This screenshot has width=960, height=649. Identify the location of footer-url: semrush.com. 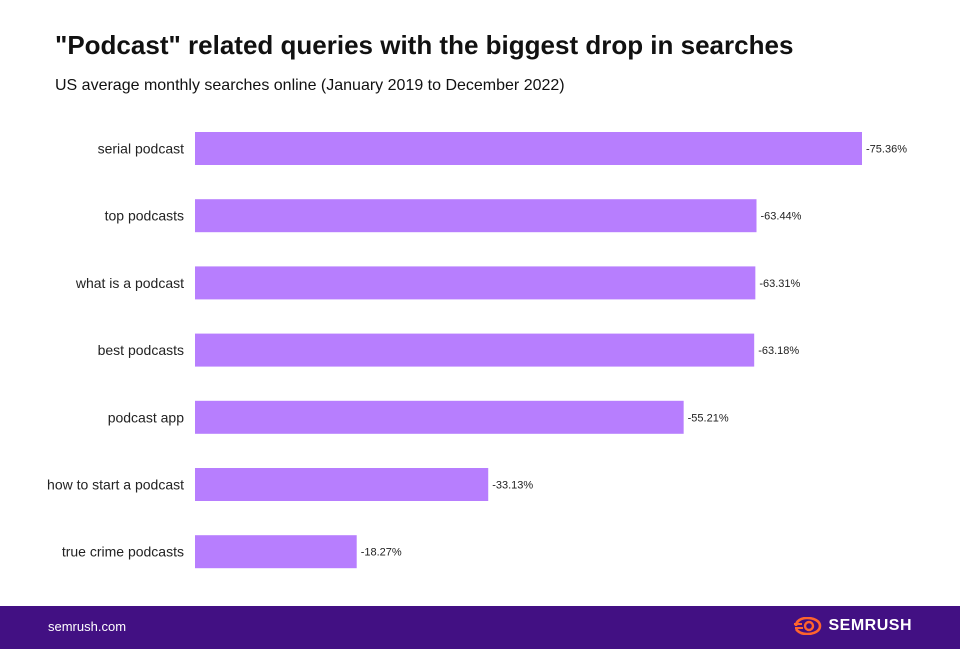
(87, 626).